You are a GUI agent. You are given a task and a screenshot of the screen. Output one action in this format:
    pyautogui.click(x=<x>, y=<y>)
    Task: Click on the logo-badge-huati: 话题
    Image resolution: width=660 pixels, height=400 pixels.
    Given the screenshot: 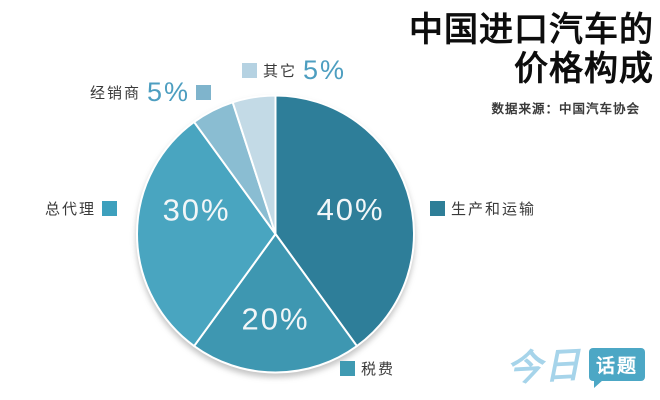 What is the action you would take?
    pyautogui.click(x=616, y=367)
    